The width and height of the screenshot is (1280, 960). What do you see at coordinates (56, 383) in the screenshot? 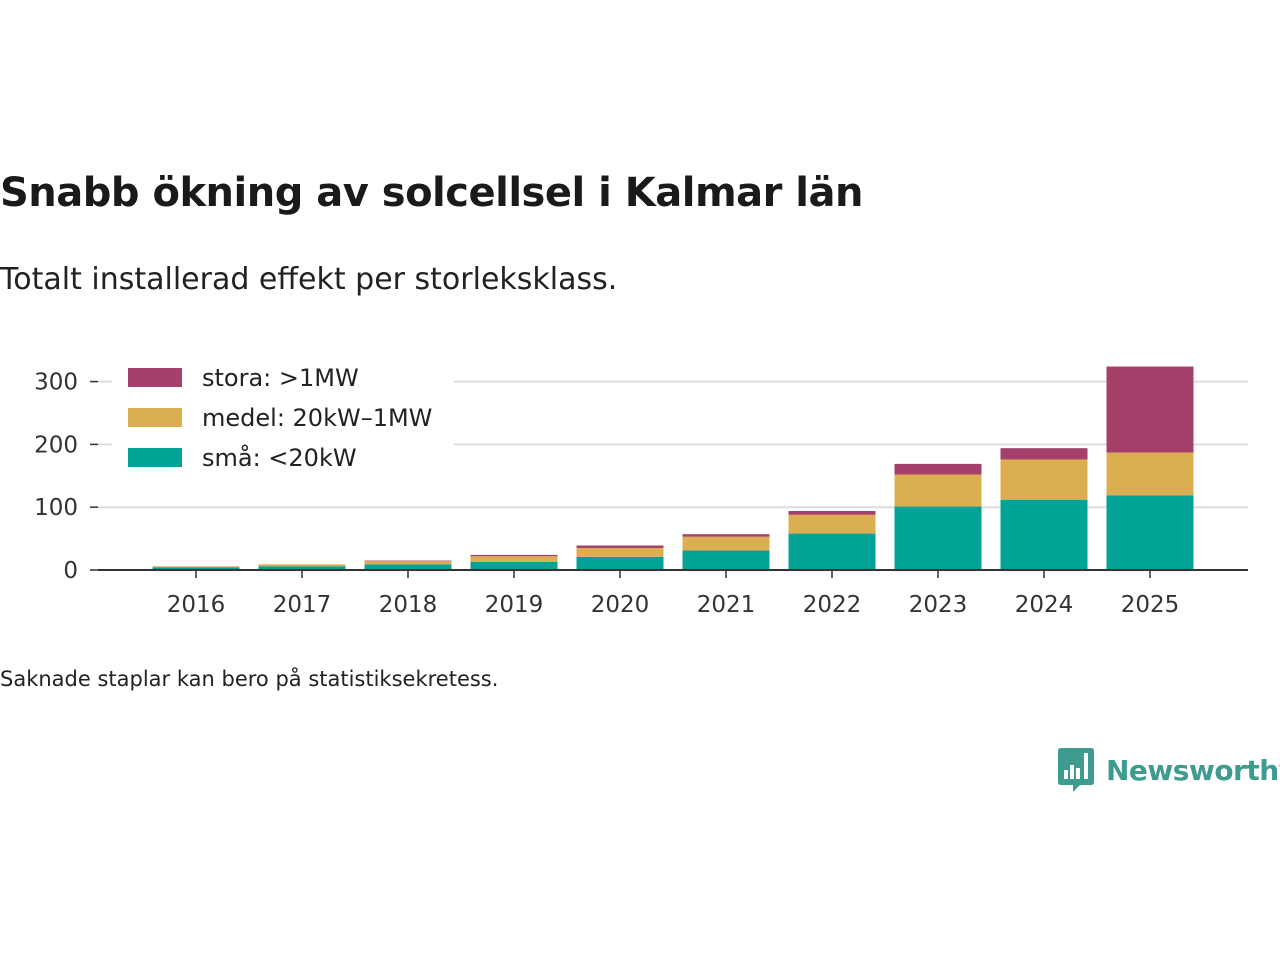
I see `y-tick-label-300: 300` at bounding box center [56, 383].